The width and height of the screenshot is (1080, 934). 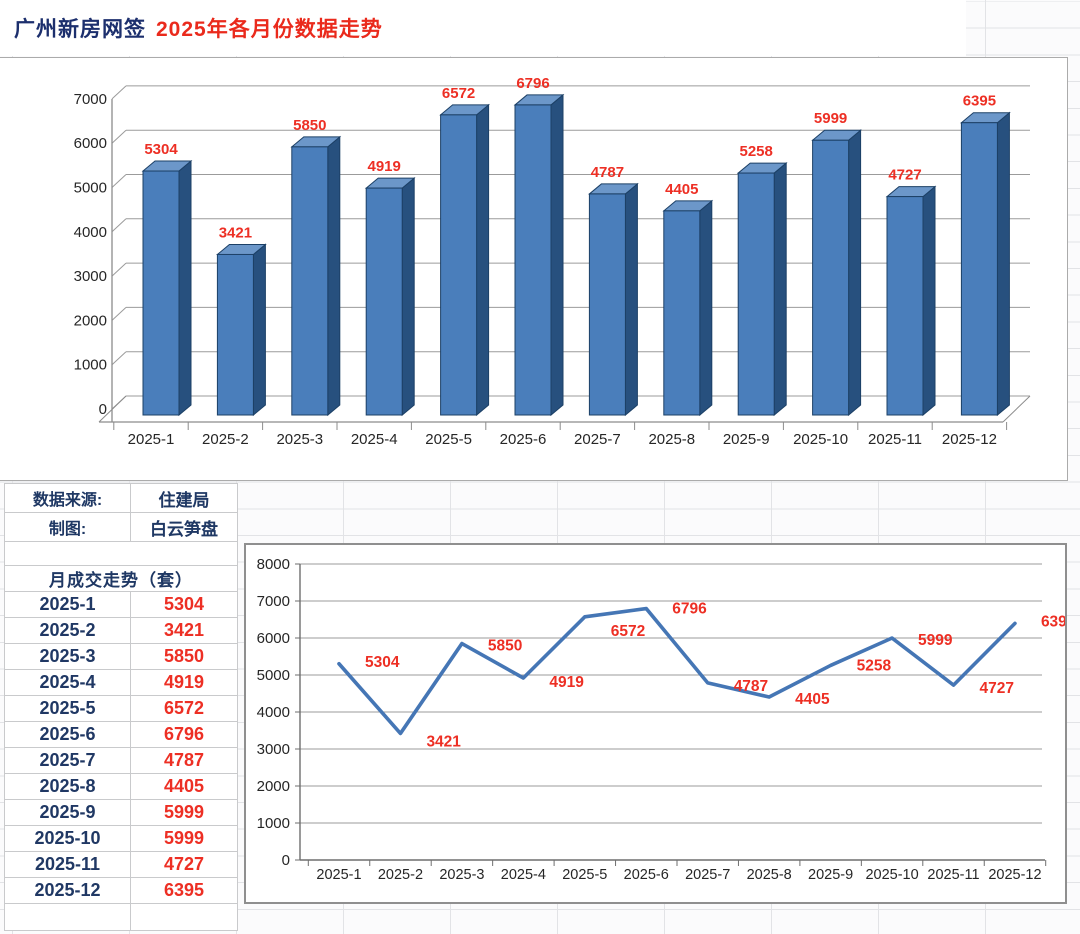 I want to click on value-cell: 4727, so click(x=184, y=864).